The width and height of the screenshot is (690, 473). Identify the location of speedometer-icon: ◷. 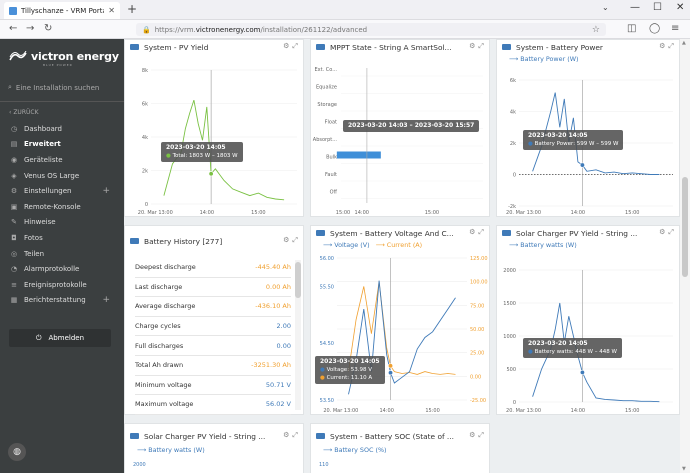
(14, 128).